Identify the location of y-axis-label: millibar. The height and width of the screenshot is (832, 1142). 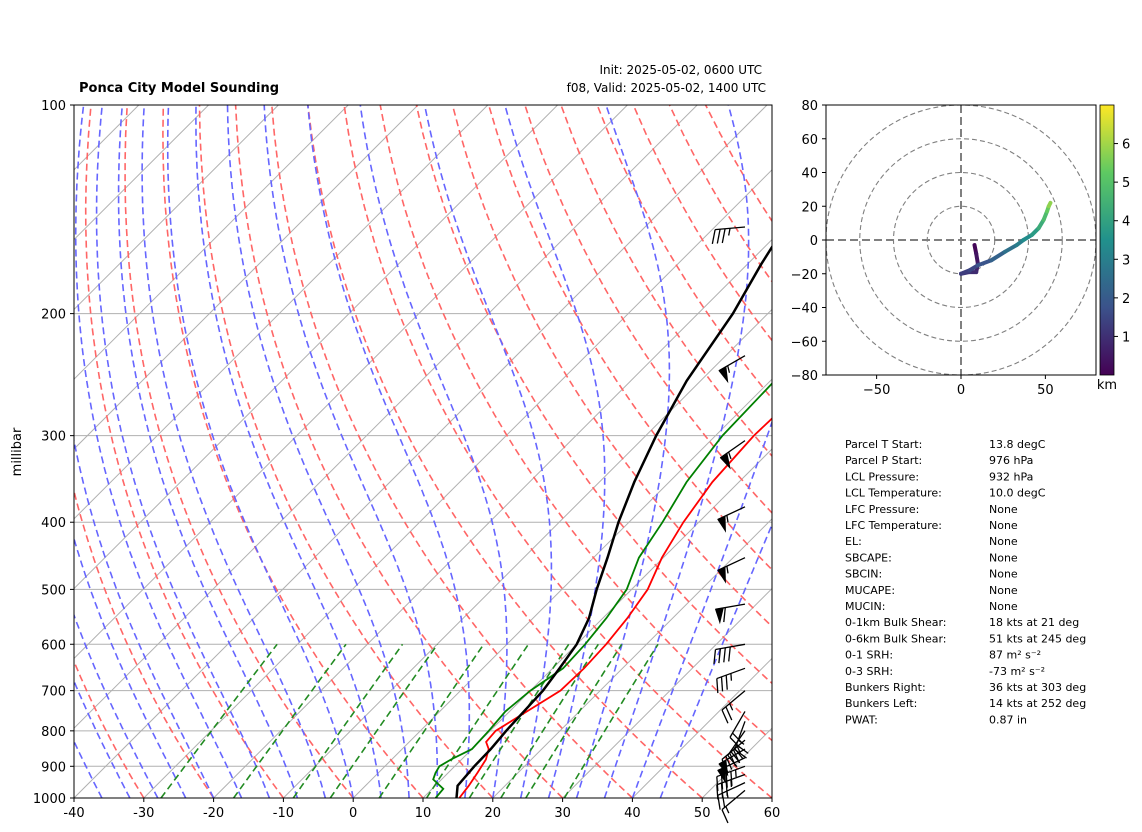
(17, 451).